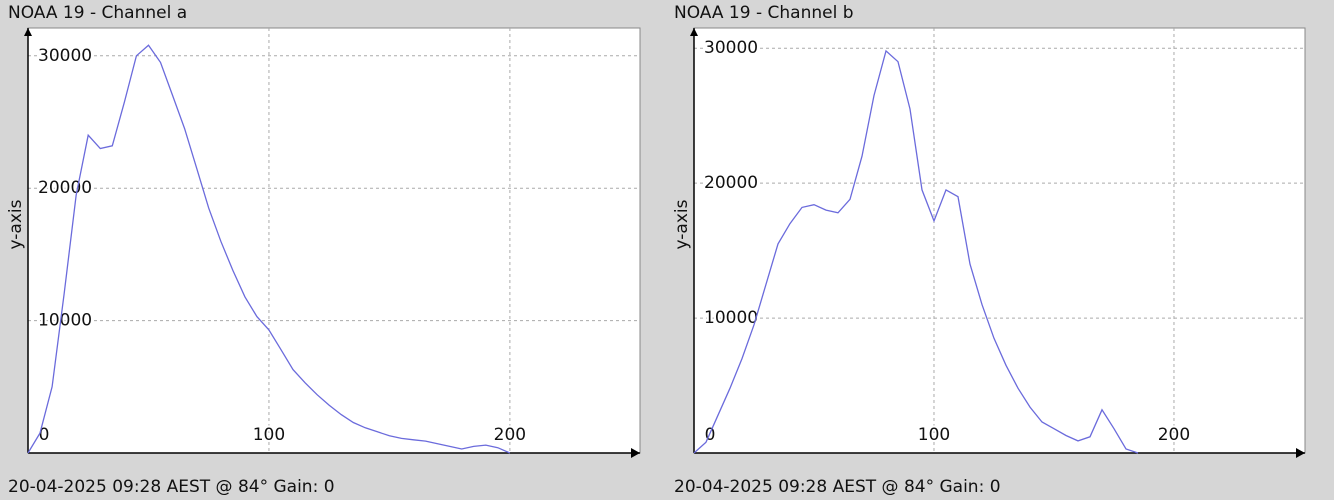  Describe the element at coordinates (44, 435) in the screenshot. I see `x-tick-label: 0` at that location.